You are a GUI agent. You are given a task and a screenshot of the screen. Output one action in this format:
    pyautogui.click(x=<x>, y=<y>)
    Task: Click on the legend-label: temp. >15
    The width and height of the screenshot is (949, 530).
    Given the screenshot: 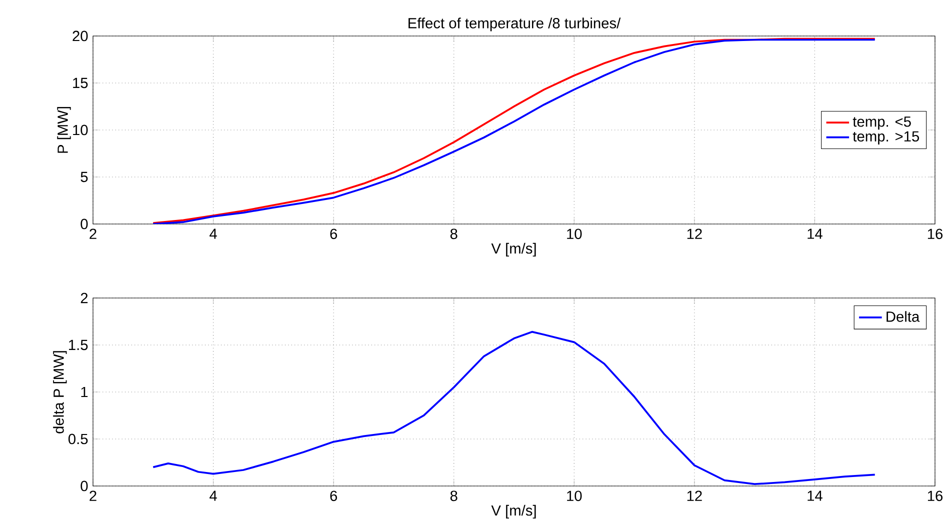 What is the action you would take?
    pyautogui.click(x=886, y=137)
    